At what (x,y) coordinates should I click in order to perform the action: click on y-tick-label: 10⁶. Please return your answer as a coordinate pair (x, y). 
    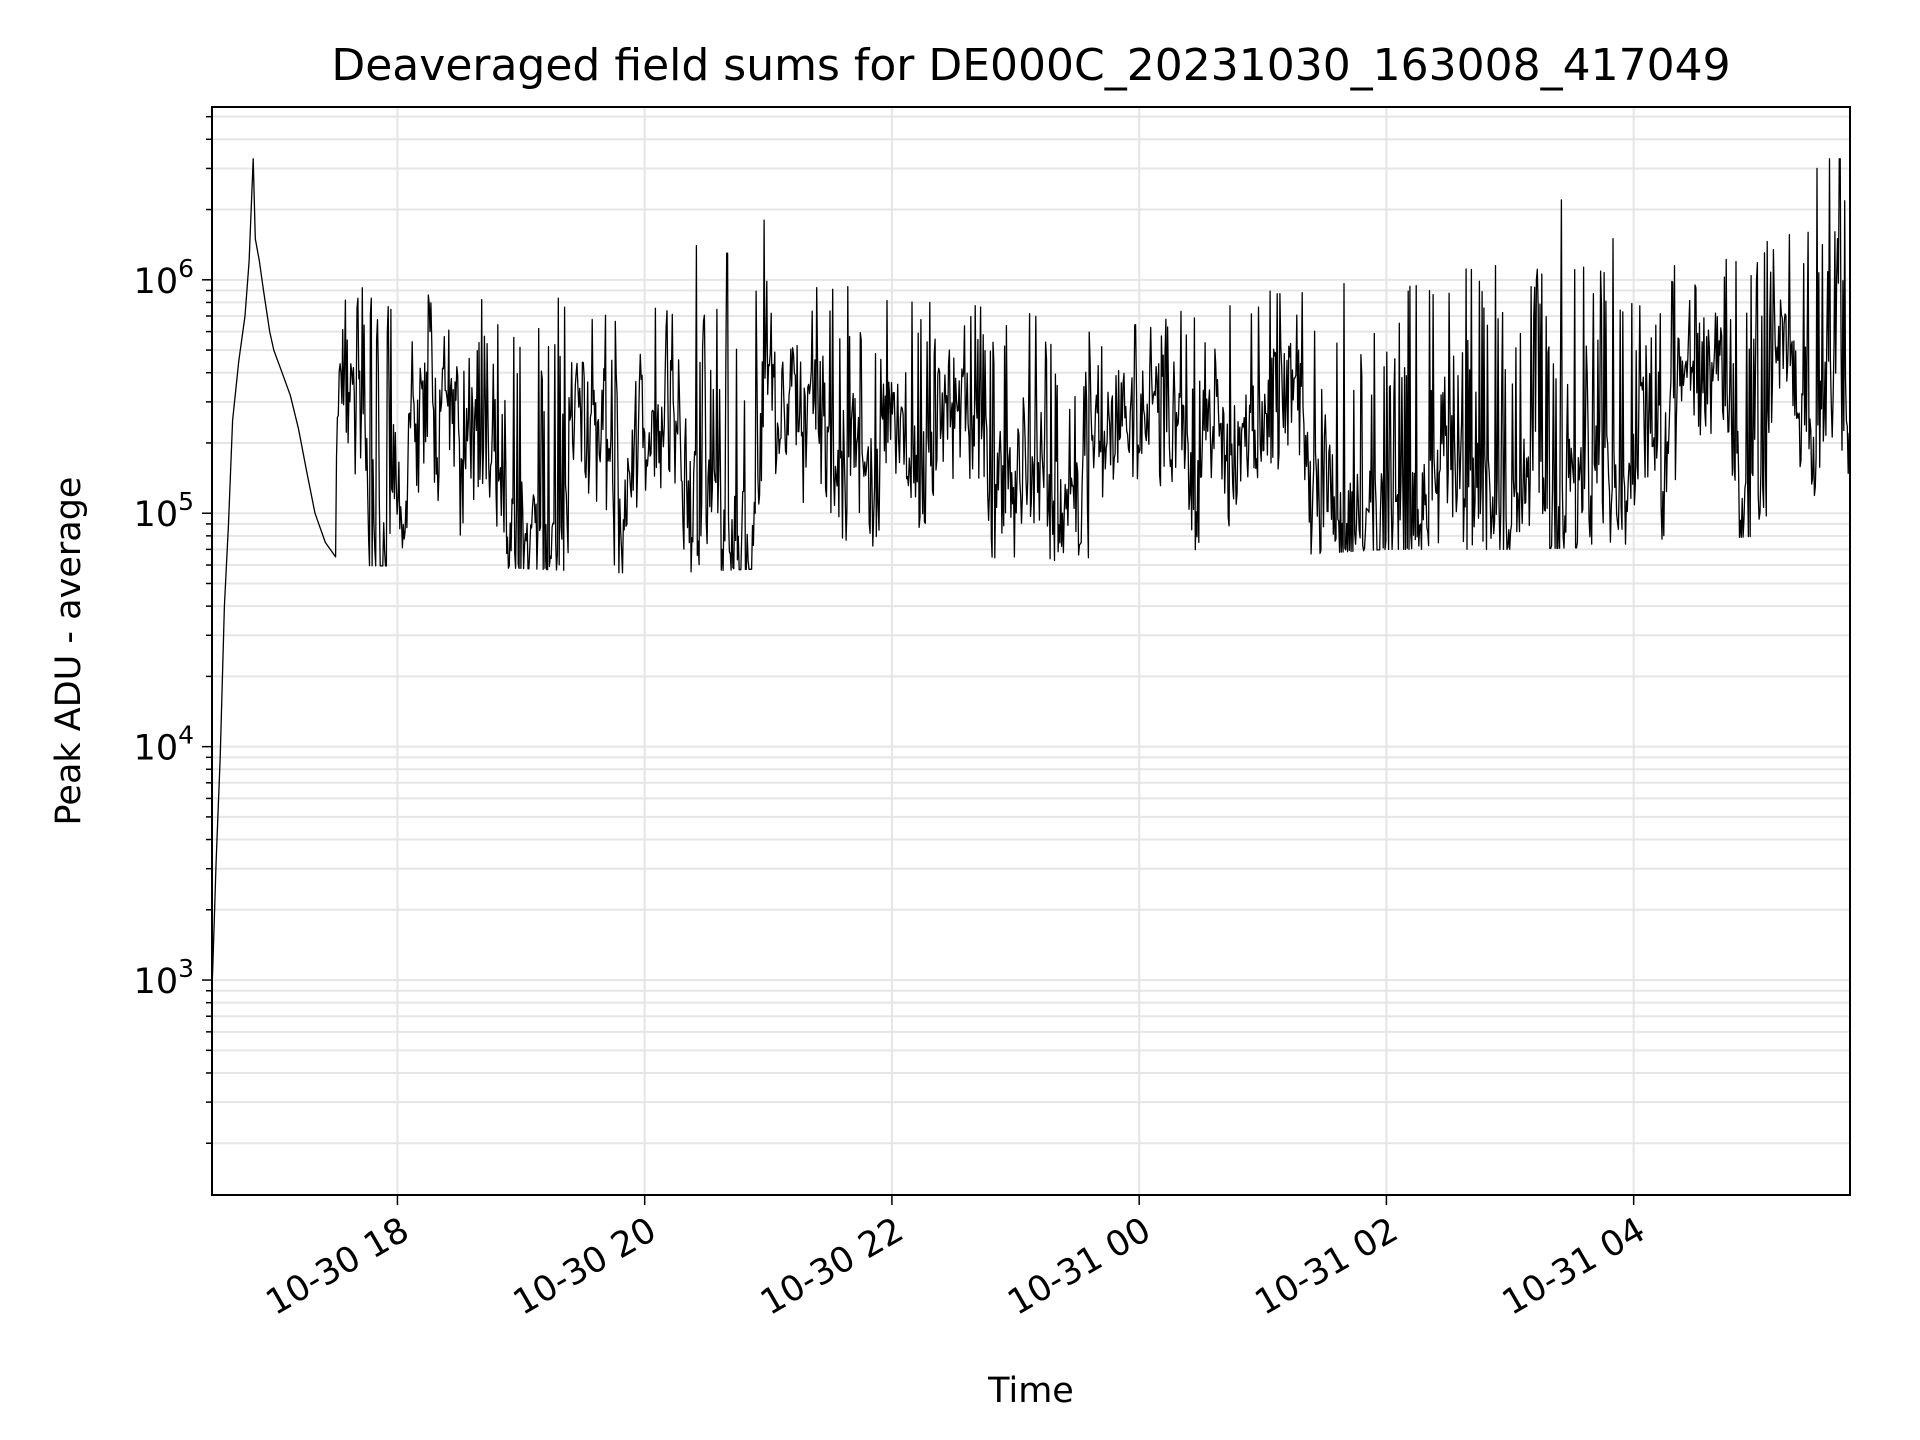
    Looking at the image, I should click on (164, 278).